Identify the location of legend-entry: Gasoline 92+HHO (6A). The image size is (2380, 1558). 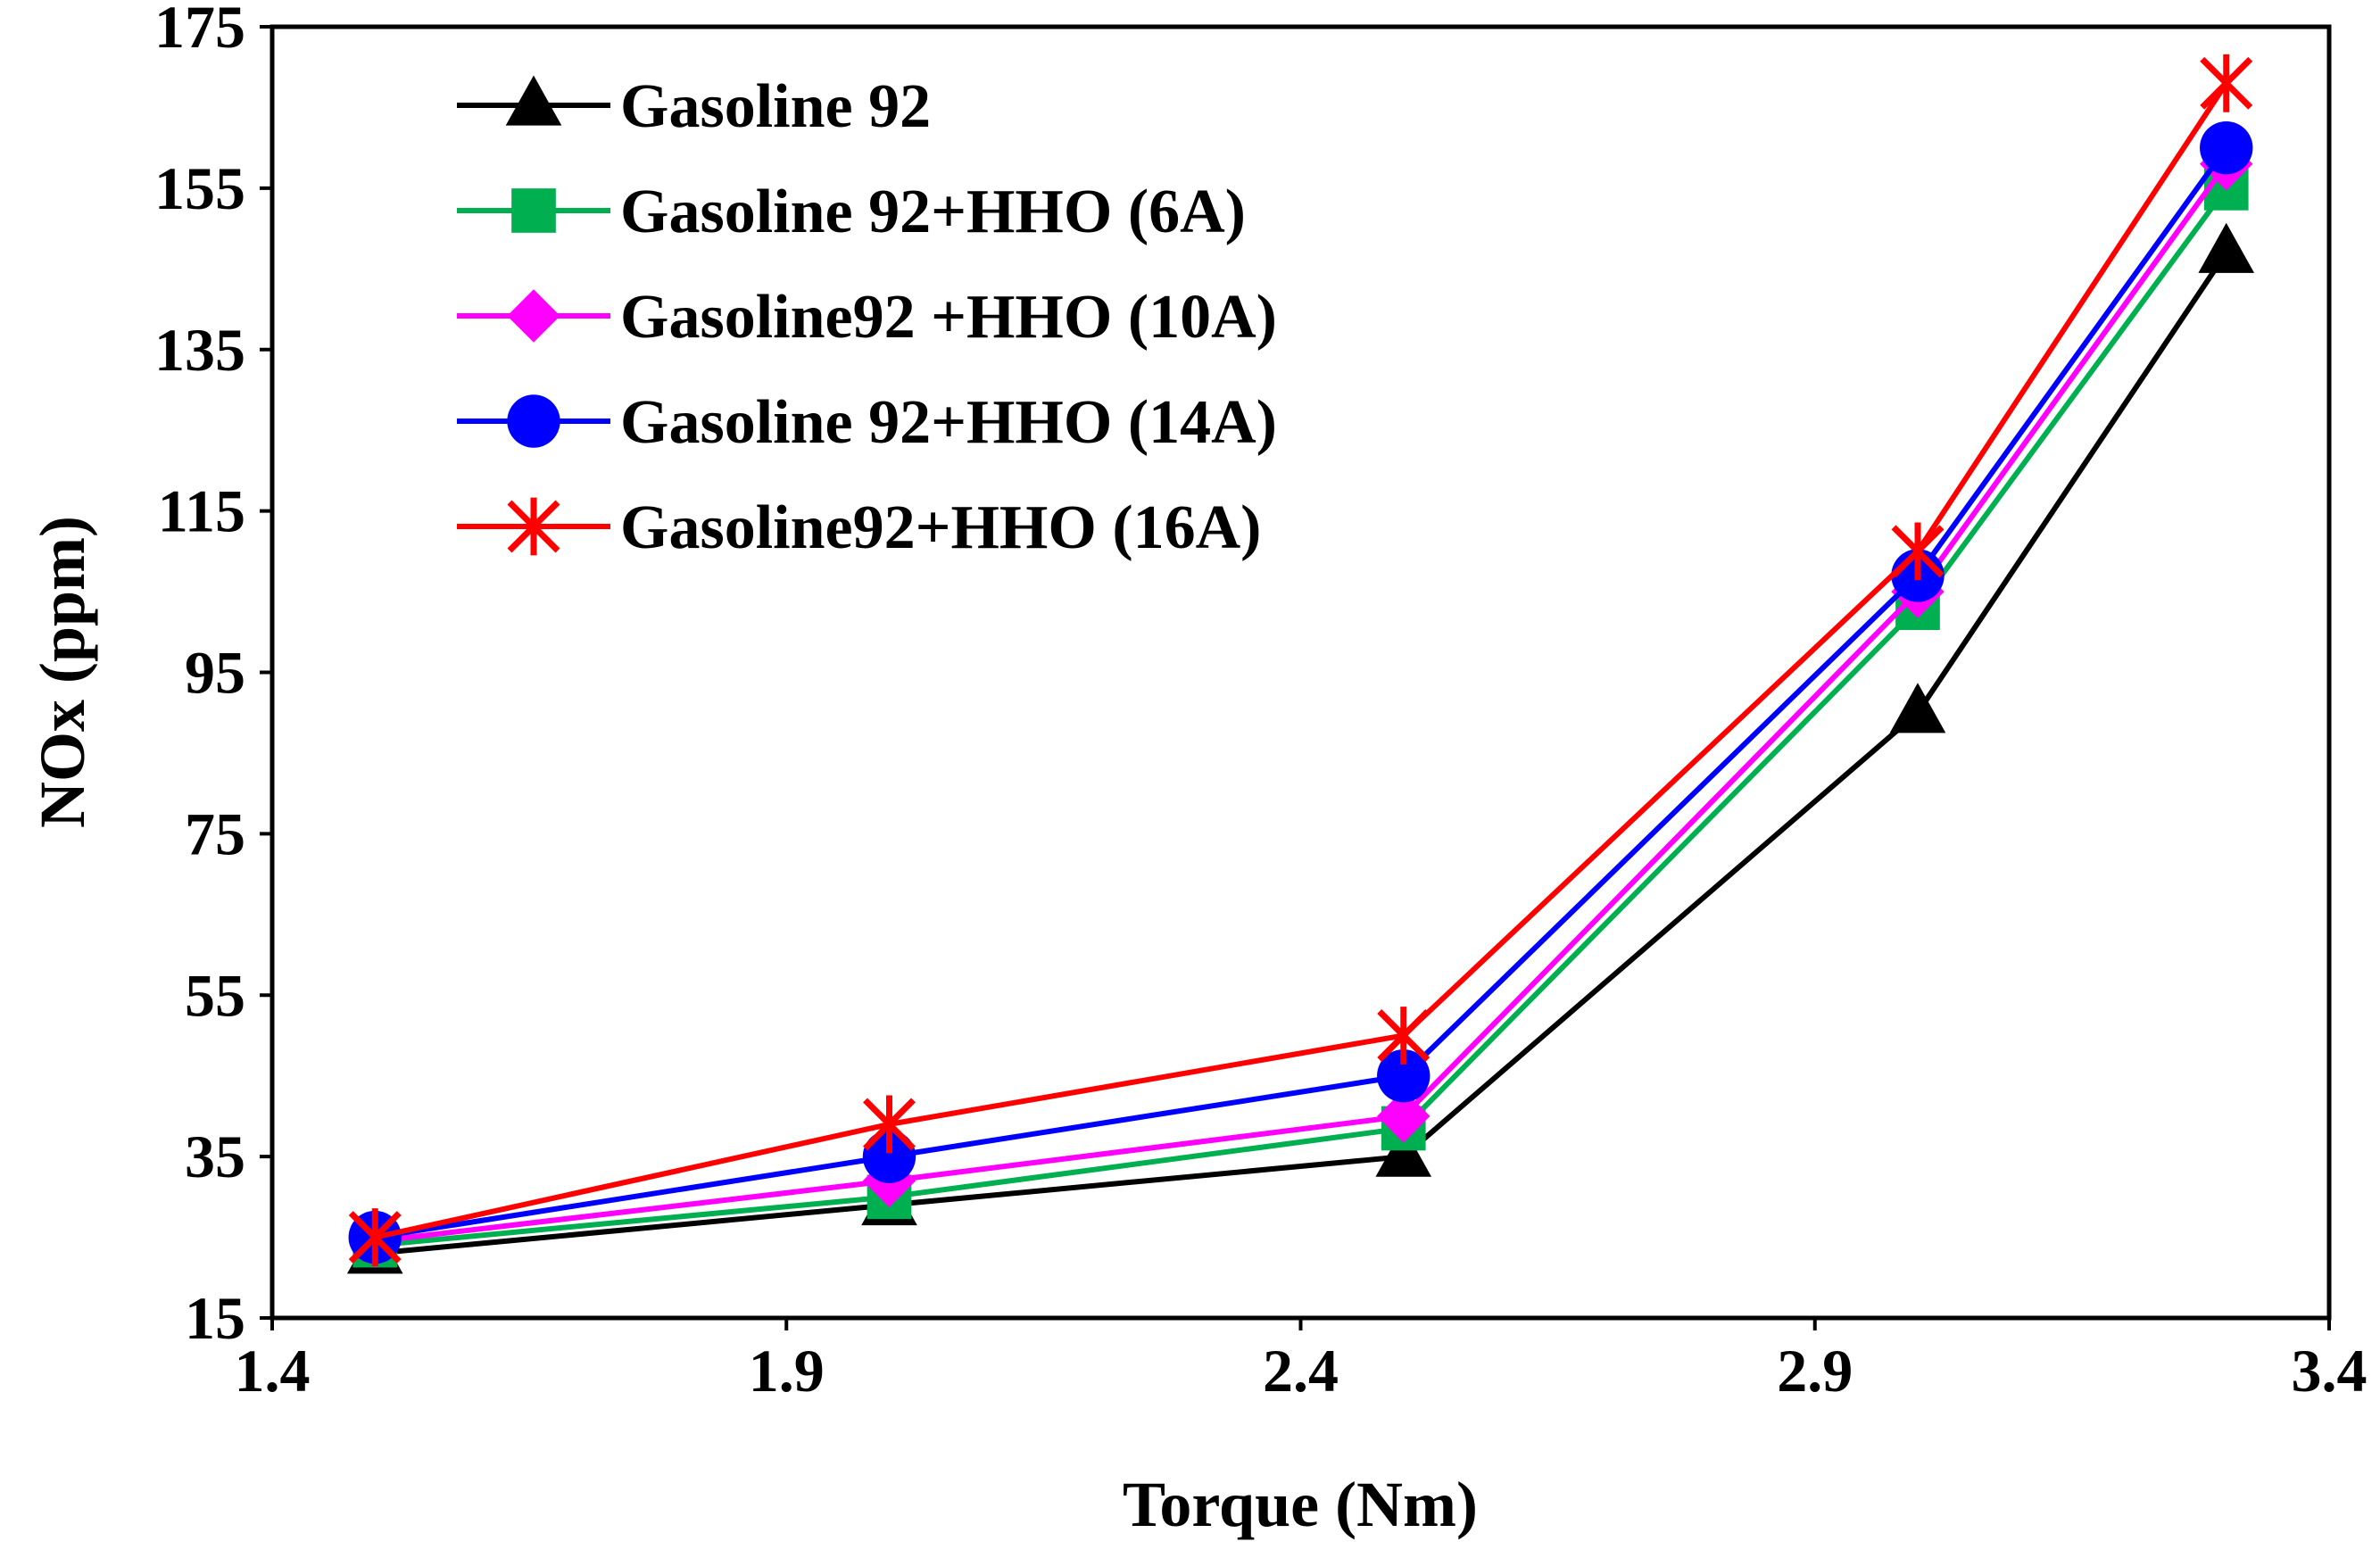
(852, 212).